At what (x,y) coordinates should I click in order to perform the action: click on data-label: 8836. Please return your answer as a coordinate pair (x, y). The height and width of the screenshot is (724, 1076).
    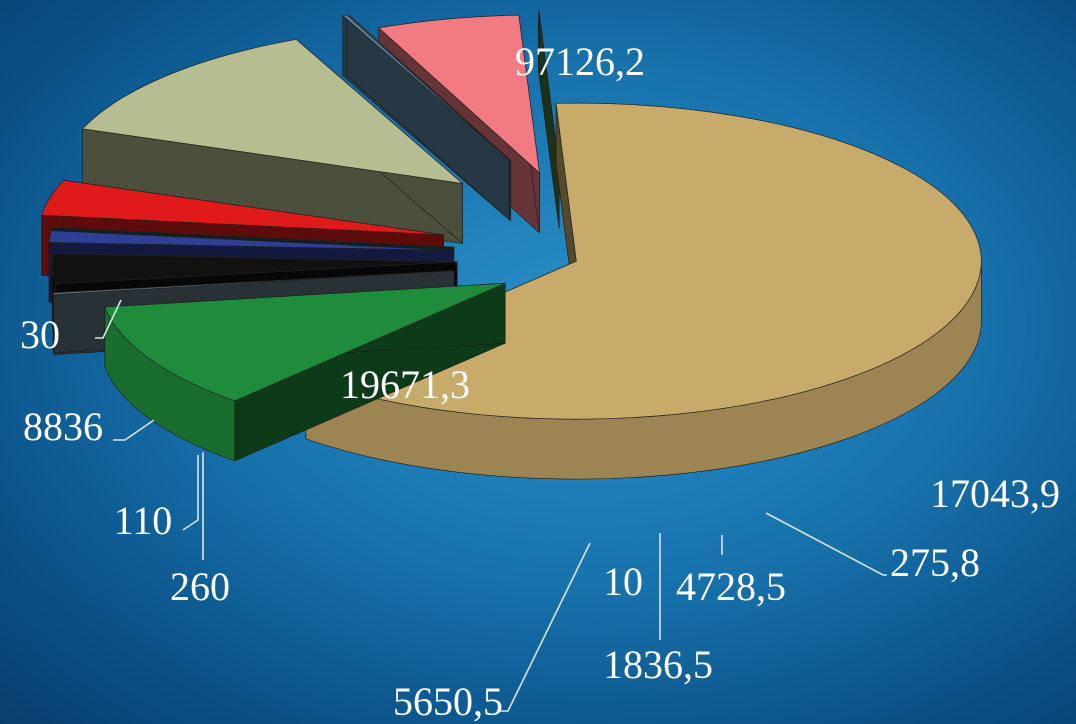
    Looking at the image, I should click on (63, 426).